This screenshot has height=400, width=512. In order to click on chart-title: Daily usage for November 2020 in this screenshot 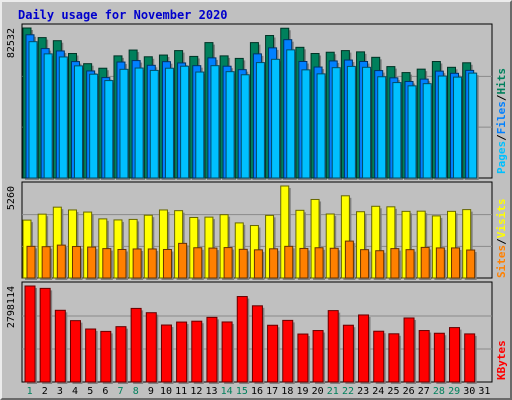, I will do `click(123, 15)`.